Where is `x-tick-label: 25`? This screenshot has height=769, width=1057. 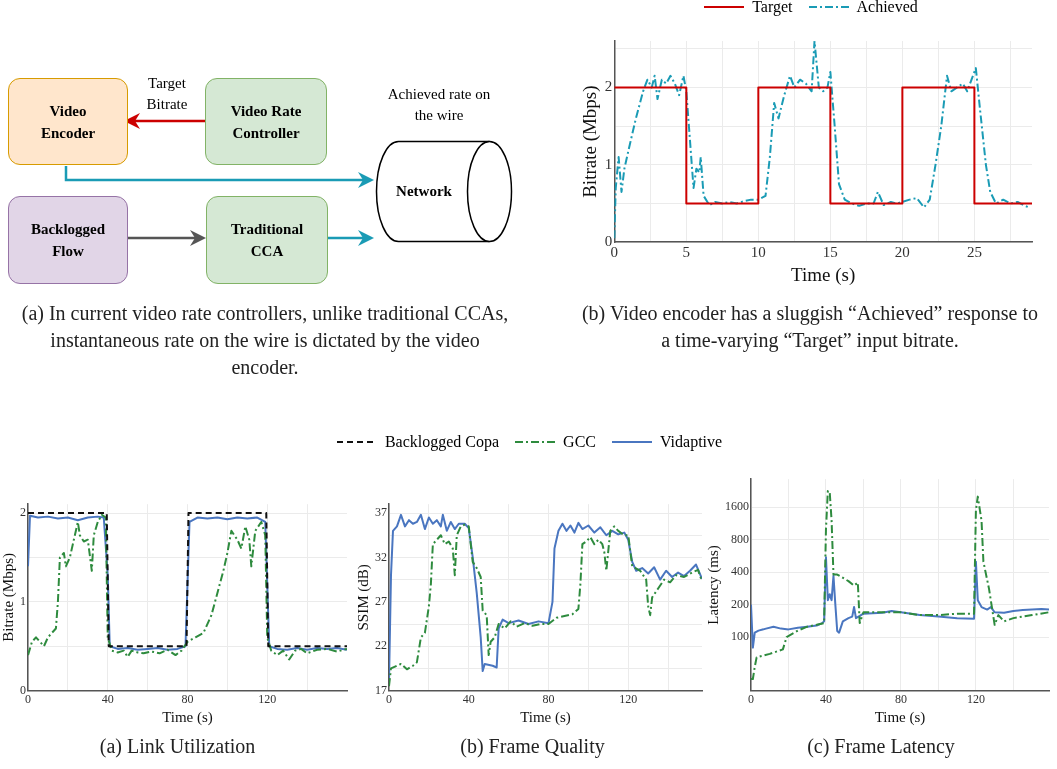
x-tick-label: 25 is located at coordinates (974, 252).